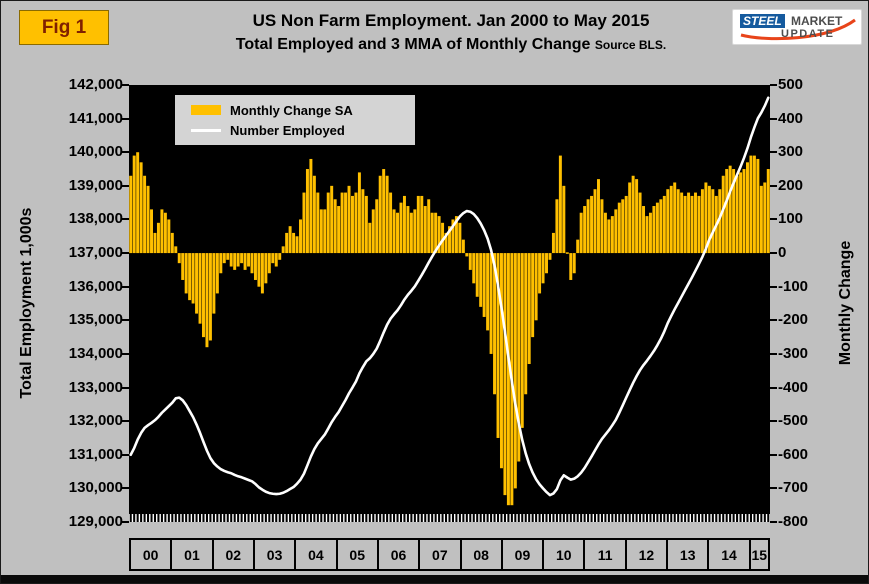  I want to click on x-axis-year-strip: 00 01 02 03 04 05 06 07 08 09 10 11 12 13 14 15, so click(449, 554).